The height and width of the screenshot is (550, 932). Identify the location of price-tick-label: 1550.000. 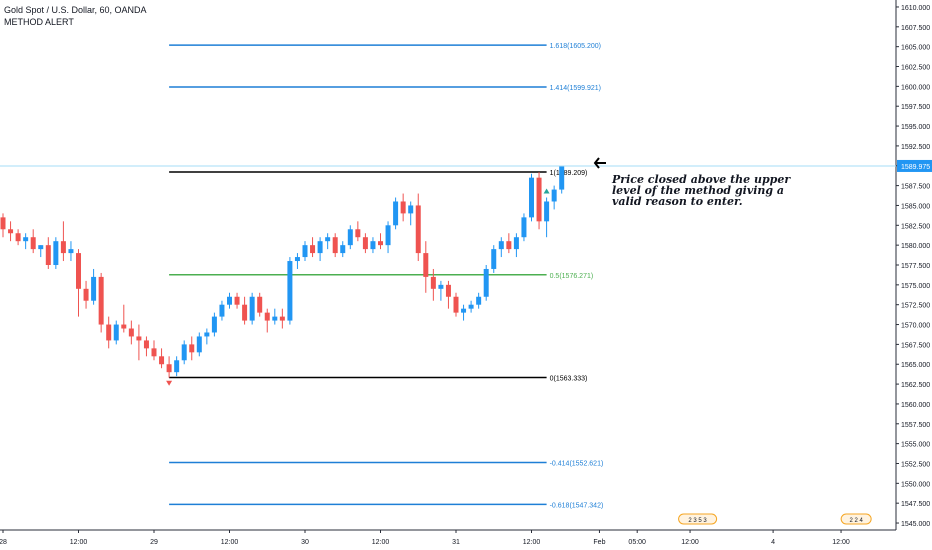
(915, 484).